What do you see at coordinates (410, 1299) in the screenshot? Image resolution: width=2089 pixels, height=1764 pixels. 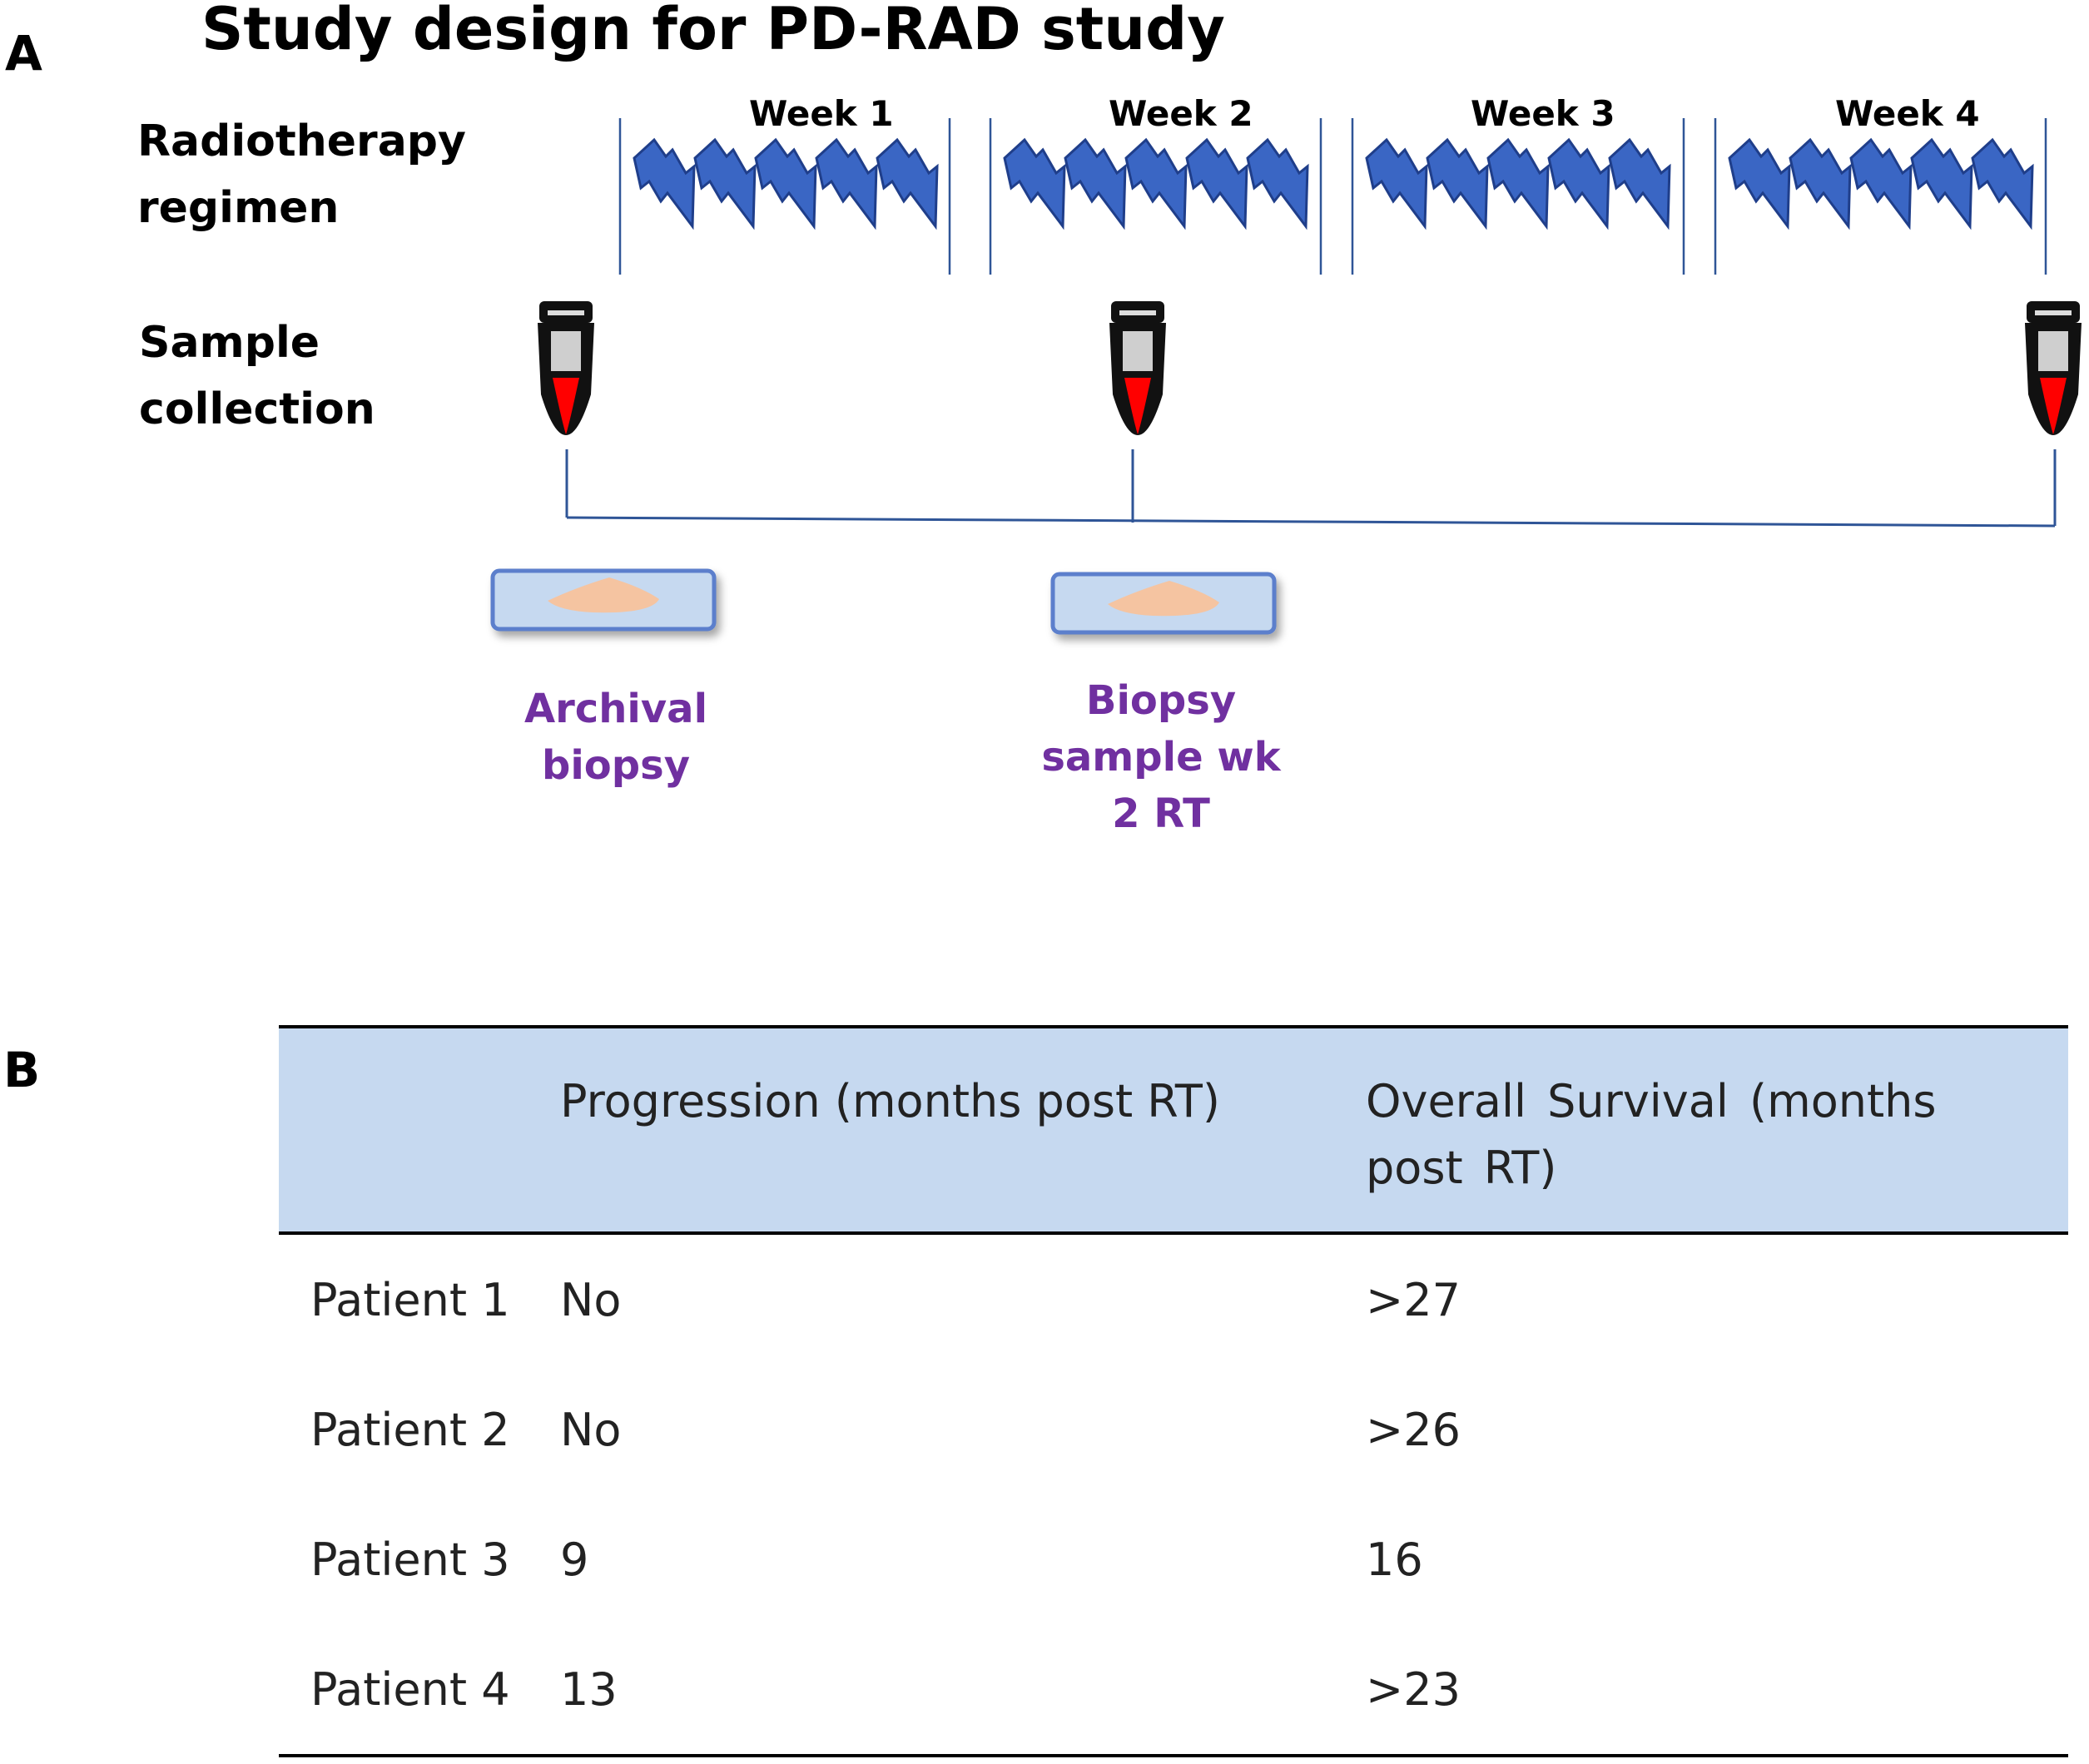 I see `patient-cell: Patient 1` at bounding box center [410, 1299].